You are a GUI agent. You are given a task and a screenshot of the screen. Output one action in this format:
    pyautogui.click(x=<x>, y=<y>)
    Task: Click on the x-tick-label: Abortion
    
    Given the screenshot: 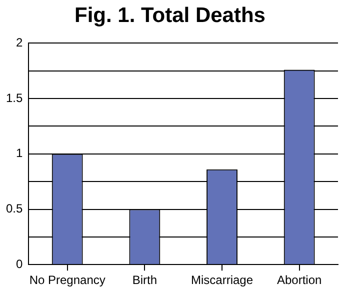 What is the action you would take?
    pyautogui.click(x=299, y=280)
    